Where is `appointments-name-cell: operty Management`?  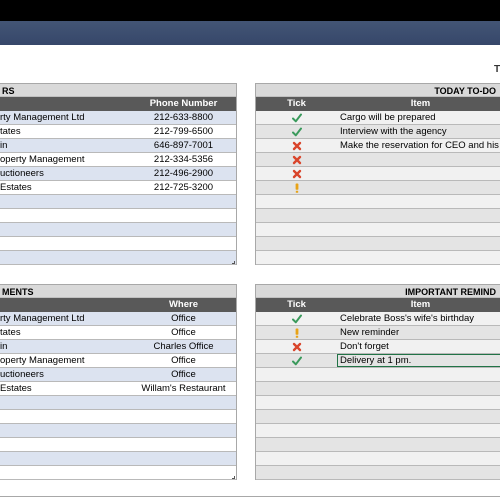 appointments-name-cell: operty Management is located at coordinates (42, 360).